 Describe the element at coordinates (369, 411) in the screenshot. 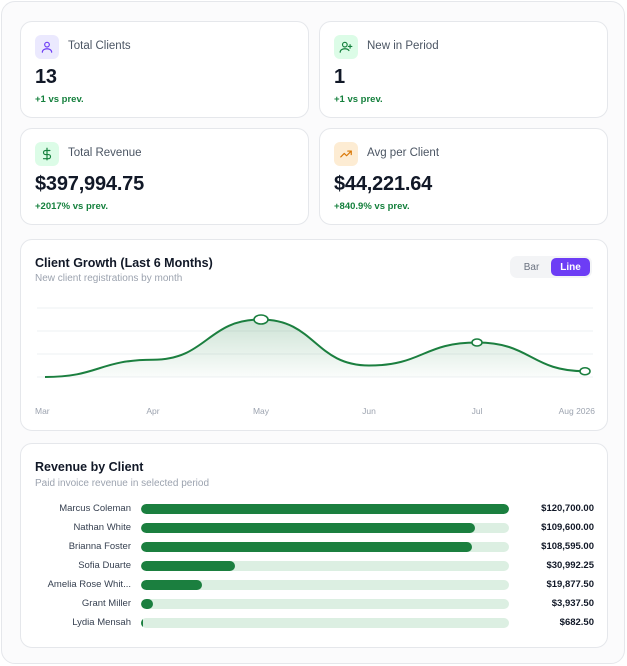

I see `x-tick-label: Jun` at that location.